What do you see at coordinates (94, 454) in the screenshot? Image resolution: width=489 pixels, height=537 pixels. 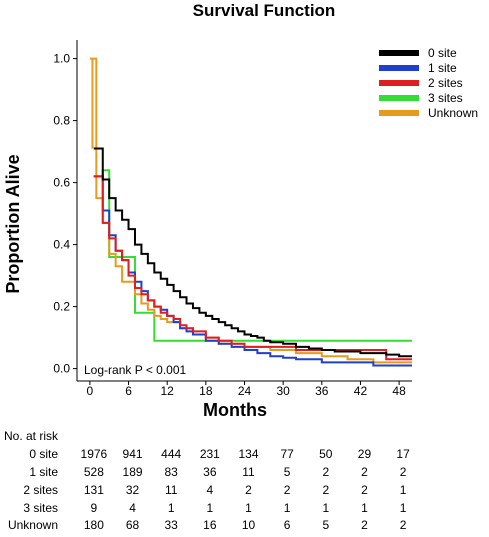 I see `risk-cell: 1976` at bounding box center [94, 454].